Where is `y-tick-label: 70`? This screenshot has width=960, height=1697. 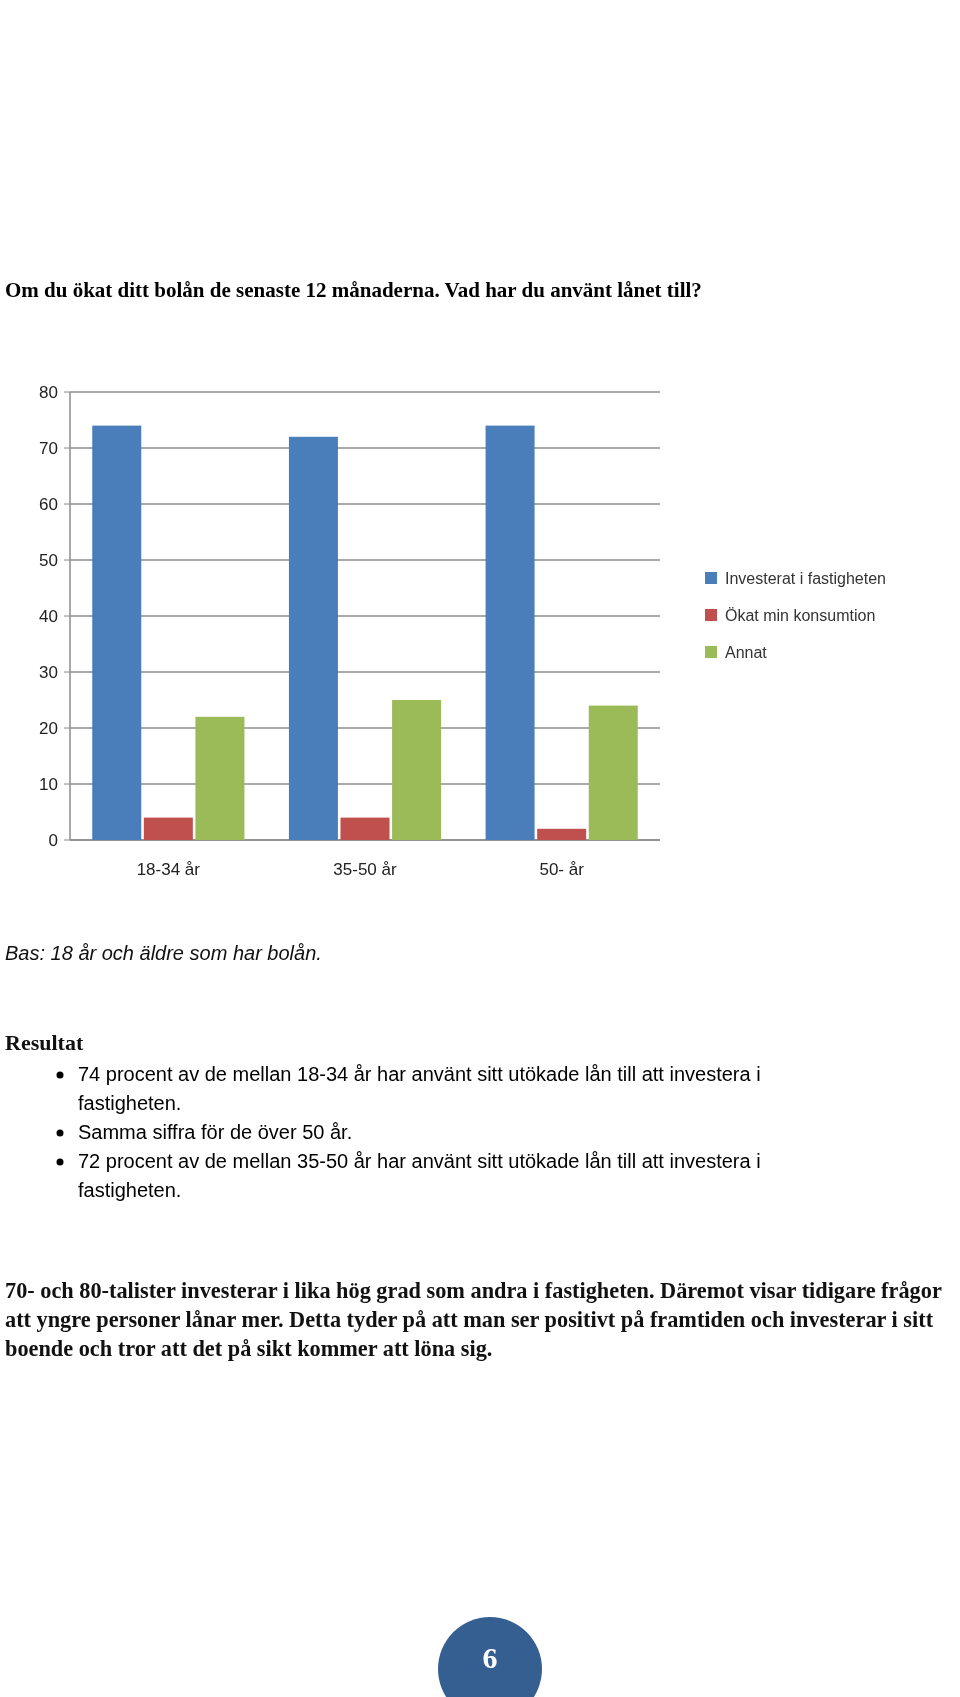 y-tick-label: 70 is located at coordinates (48, 448).